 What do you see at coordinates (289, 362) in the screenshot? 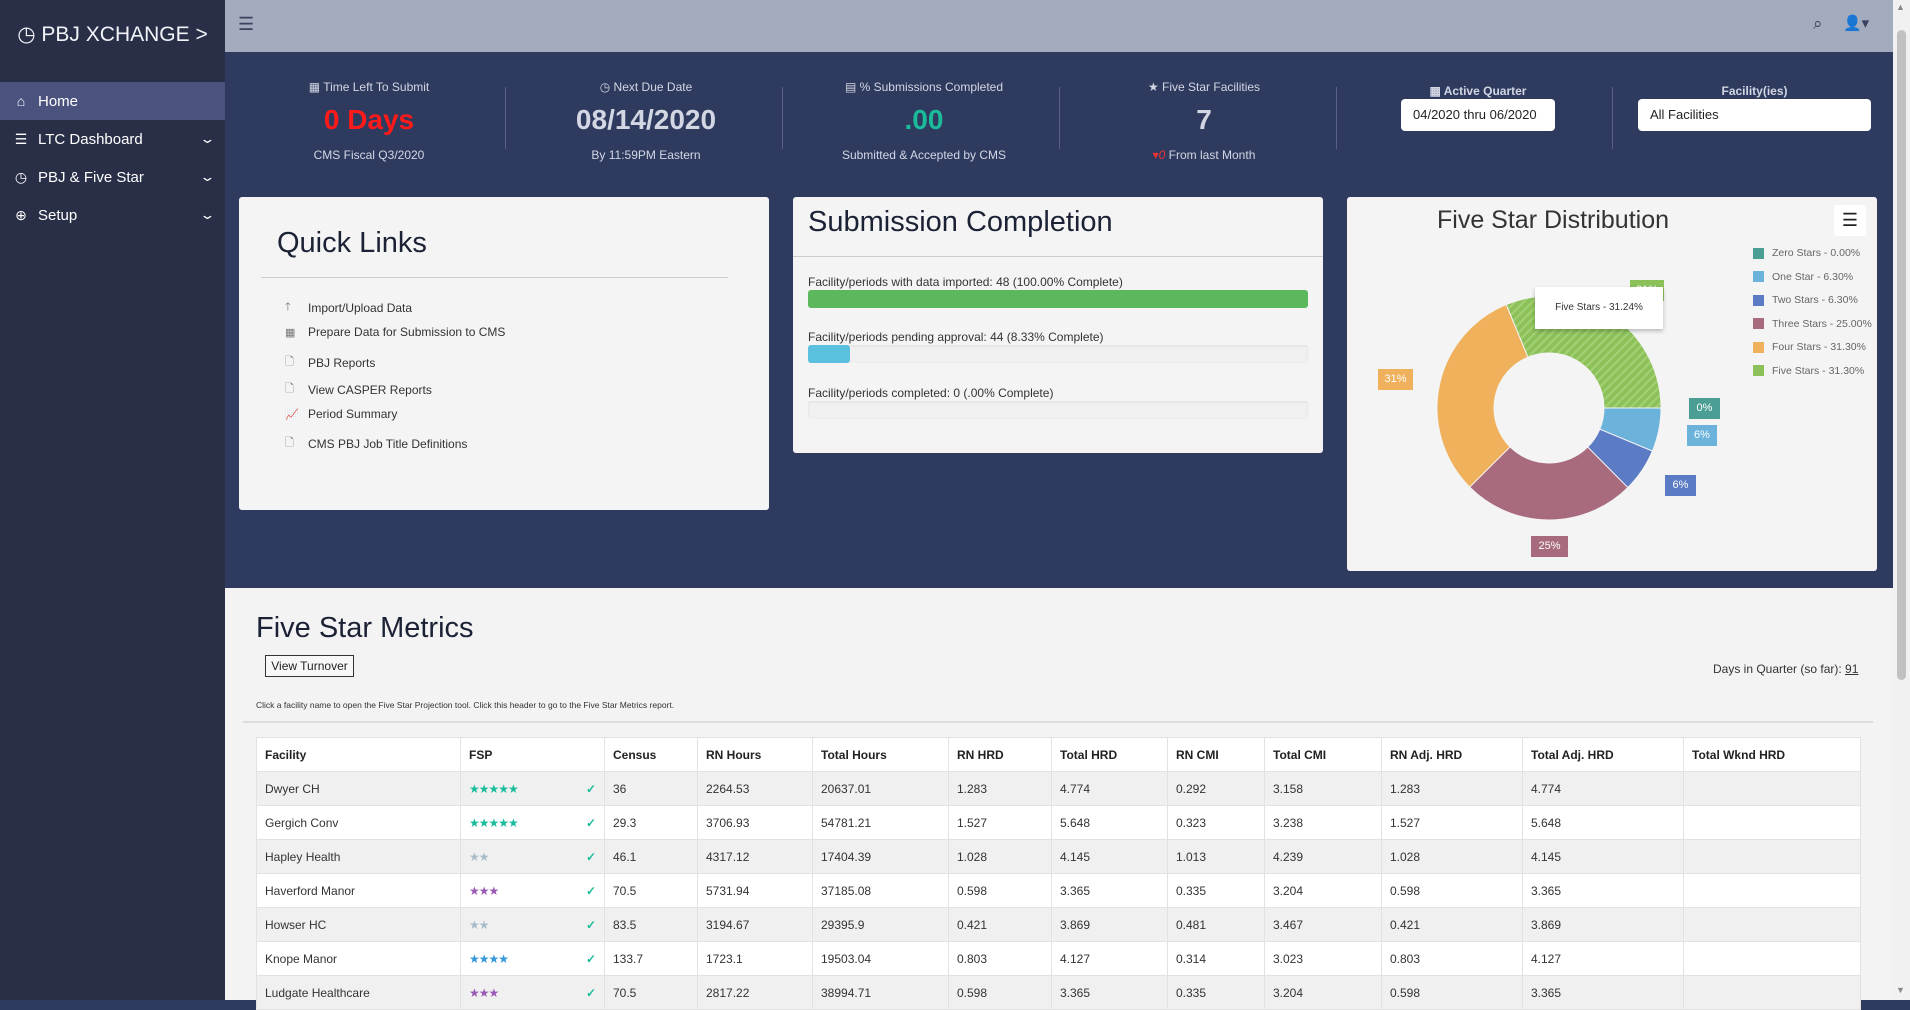
I see `file-pdf-icon: 🗋` at bounding box center [289, 362].